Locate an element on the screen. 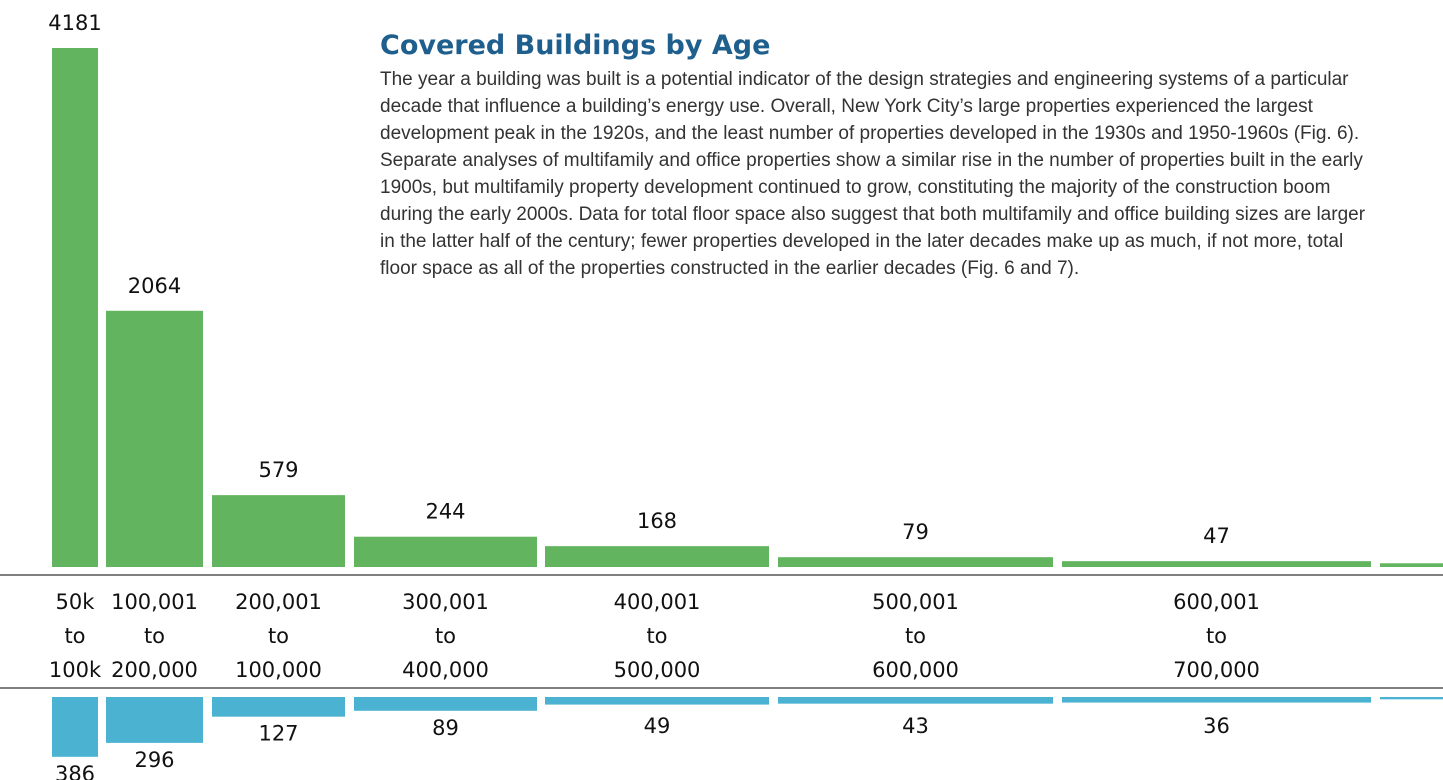 The width and height of the screenshot is (1443, 780). value-label: 244 is located at coordinates (445, 512).